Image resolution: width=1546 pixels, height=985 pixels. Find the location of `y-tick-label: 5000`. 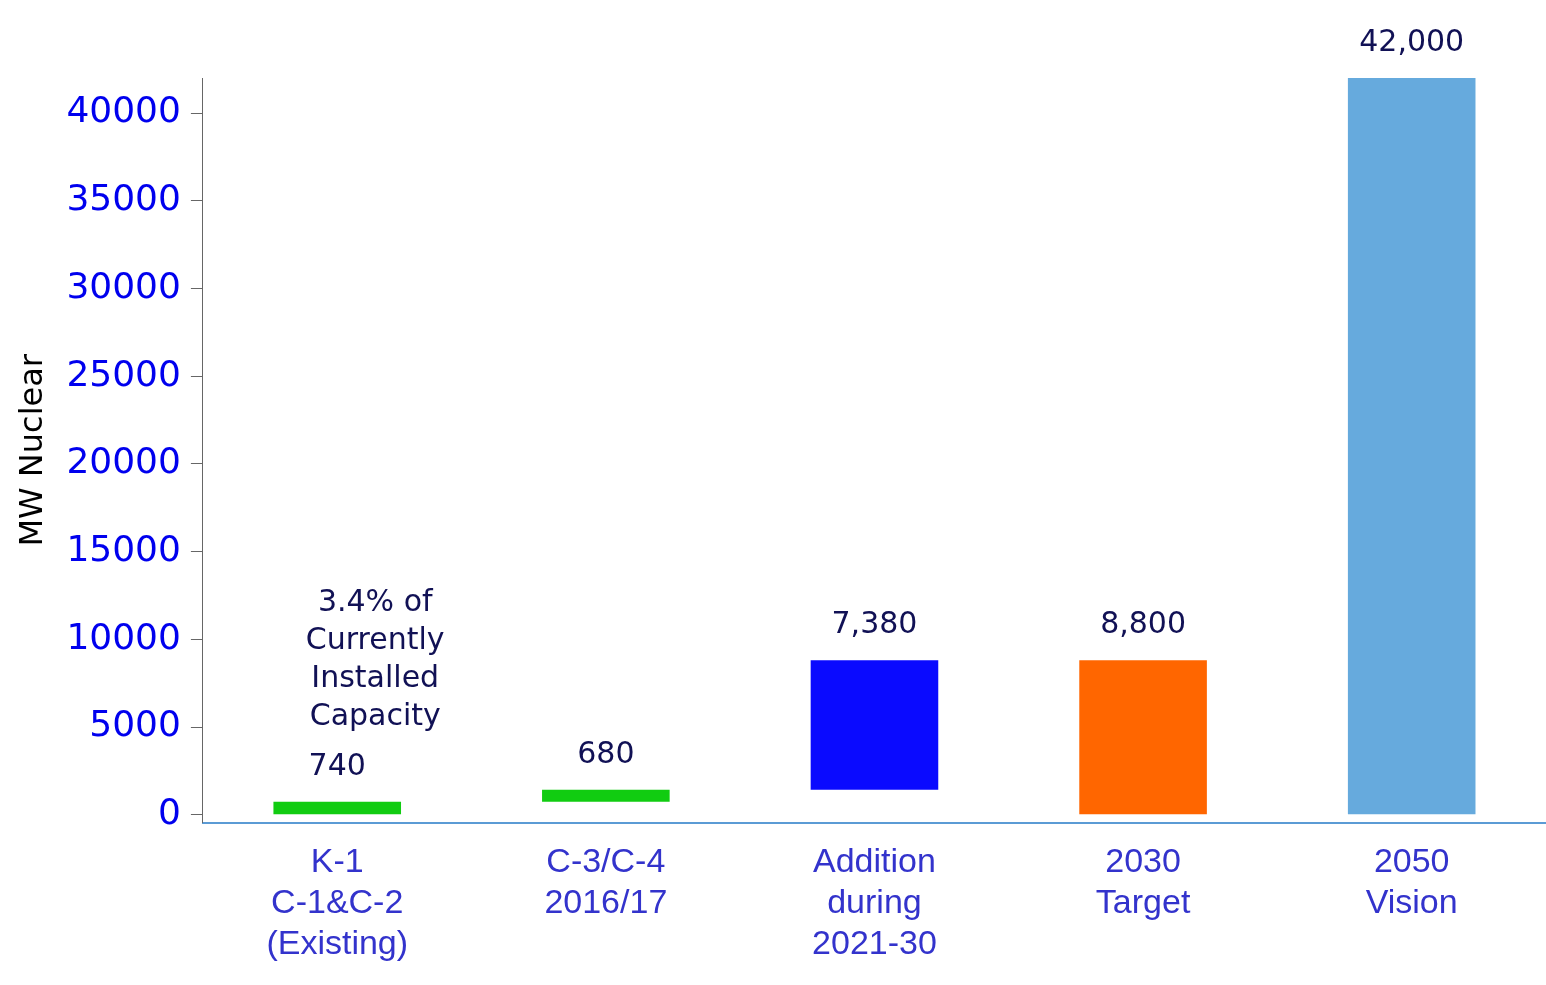

y-tick-label: 5000 is located at coordinates (135, 724).